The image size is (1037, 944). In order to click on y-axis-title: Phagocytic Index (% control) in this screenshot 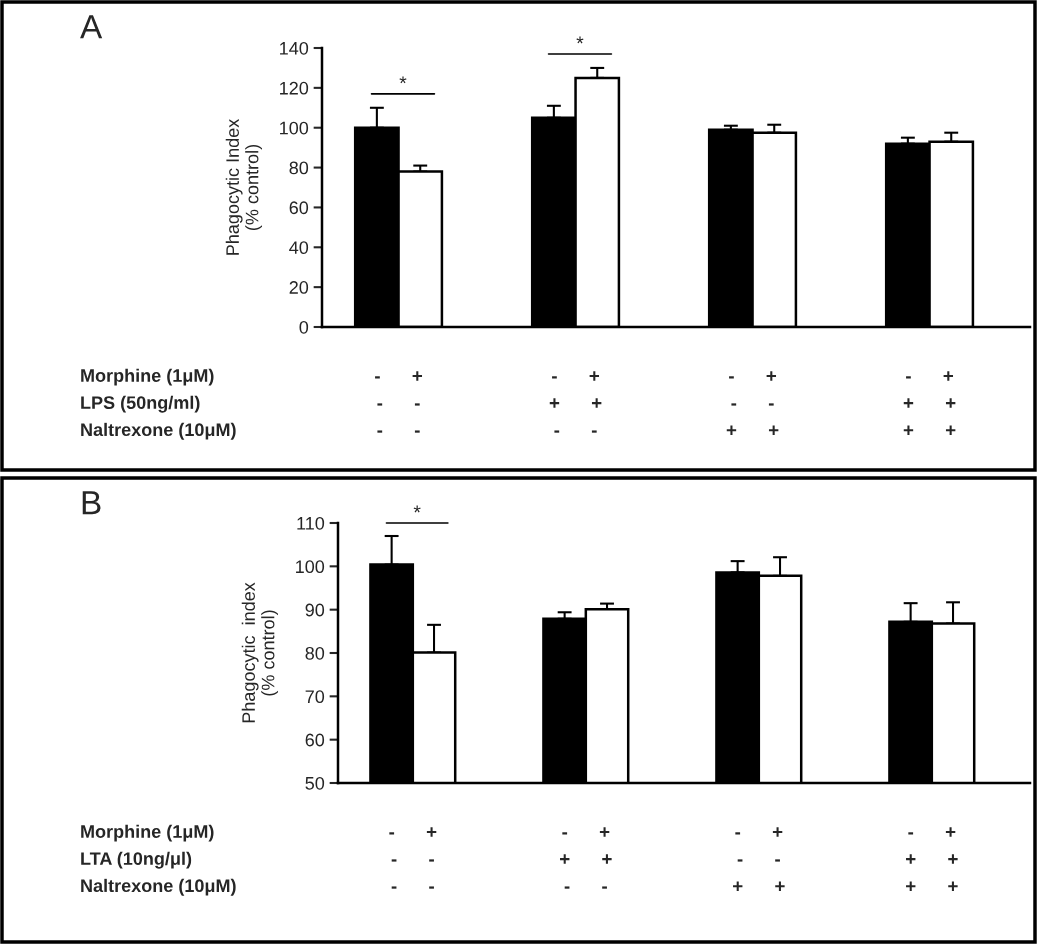, I will do `click(244, 186)`.